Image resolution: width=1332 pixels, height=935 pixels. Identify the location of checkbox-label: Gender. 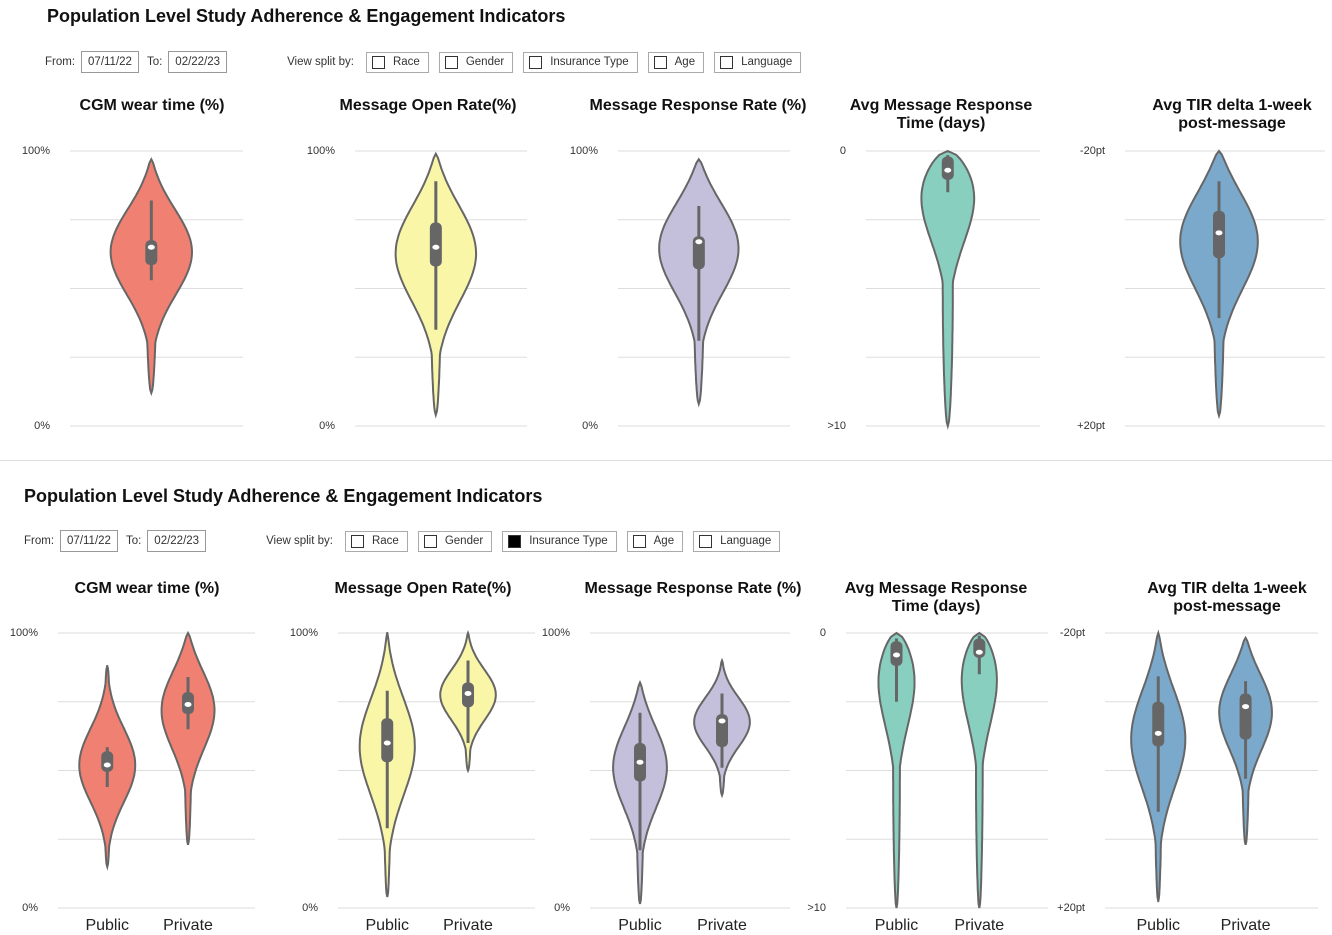
(485, 62).